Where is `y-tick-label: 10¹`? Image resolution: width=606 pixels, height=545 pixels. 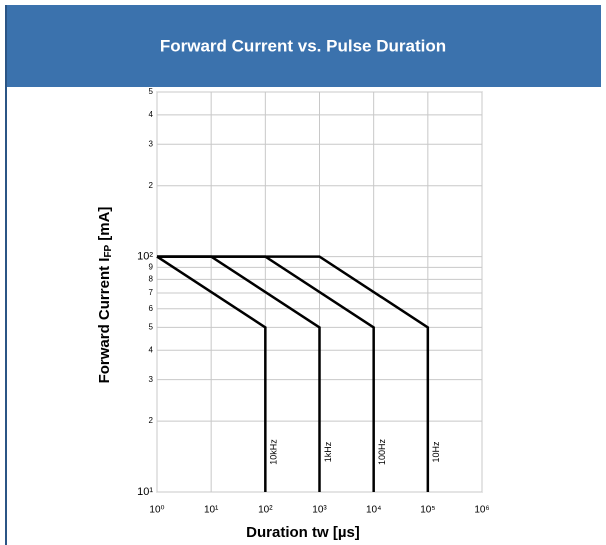 y-tick-label: 10¹ is located at coordinates (145, 492).